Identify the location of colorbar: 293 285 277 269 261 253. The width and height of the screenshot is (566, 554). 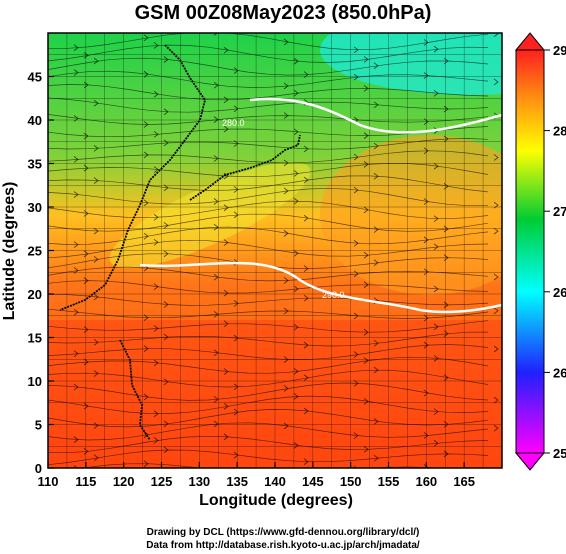
(540, 251).